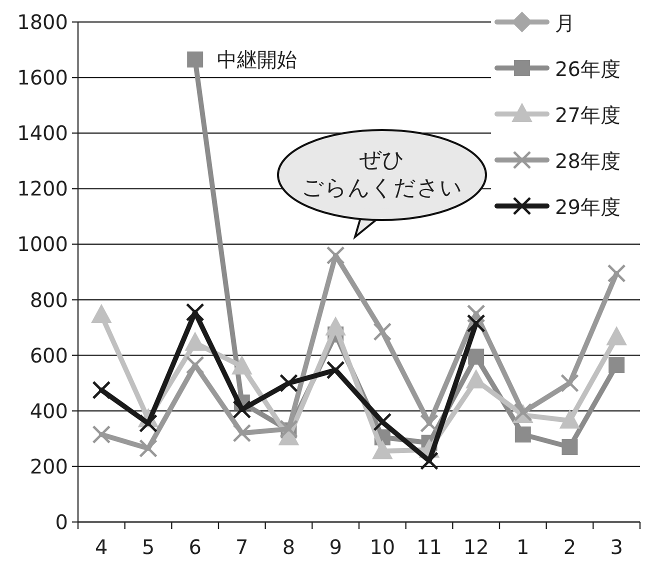  Describe the element at coordinates (42, 188) in the screenshot. I see `y-tick-label: 1200` at that location.